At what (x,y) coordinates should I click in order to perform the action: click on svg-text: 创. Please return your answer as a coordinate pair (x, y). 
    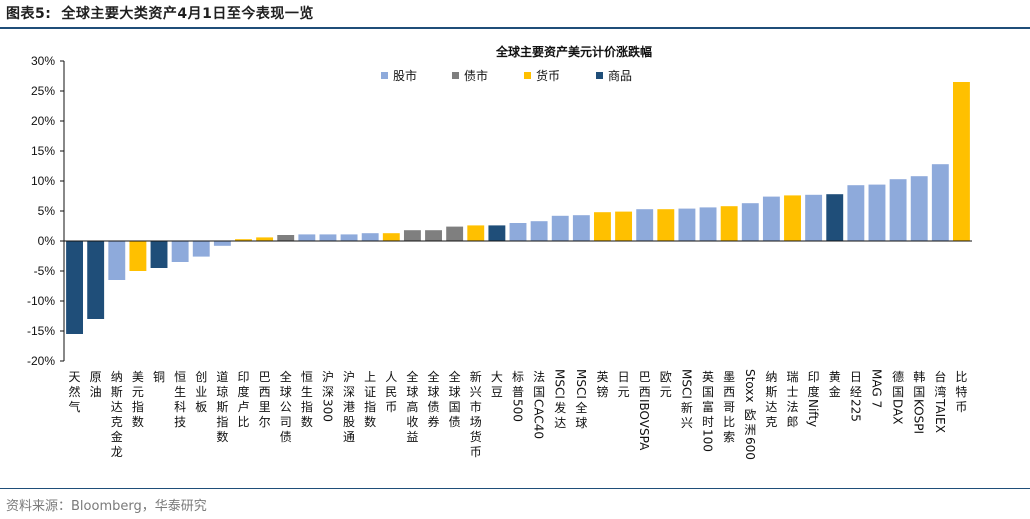
    Looking at the image, I should click on (201, 377).